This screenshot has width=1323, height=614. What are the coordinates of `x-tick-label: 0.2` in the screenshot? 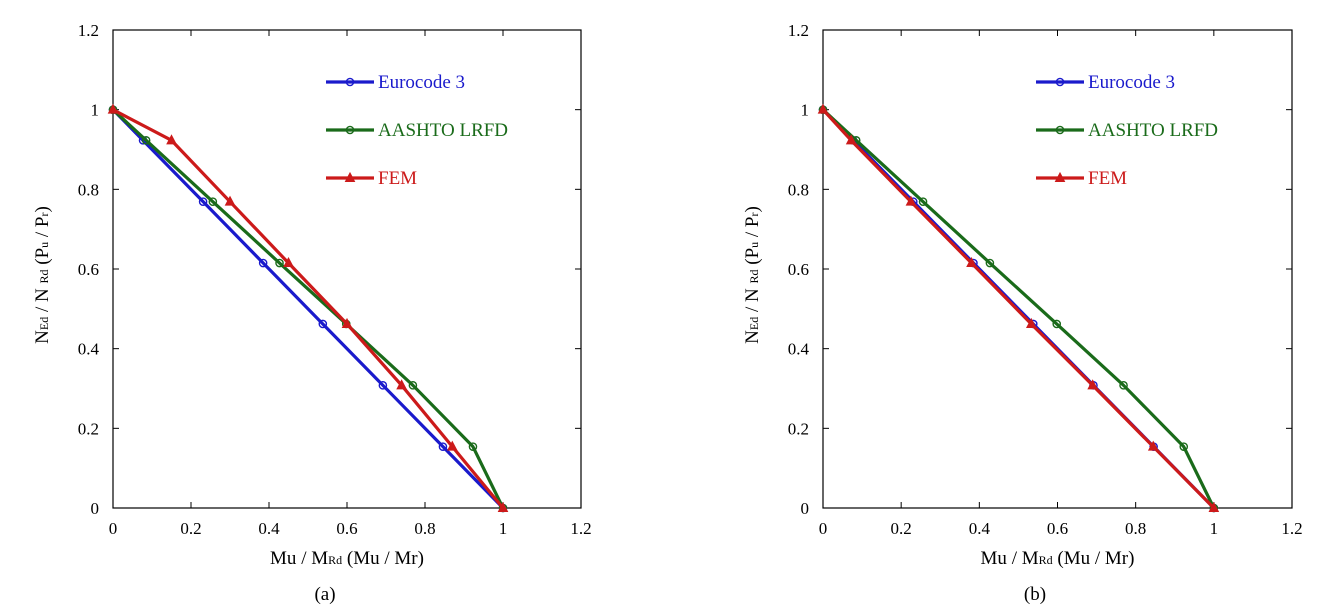 It's located at (190, 528).